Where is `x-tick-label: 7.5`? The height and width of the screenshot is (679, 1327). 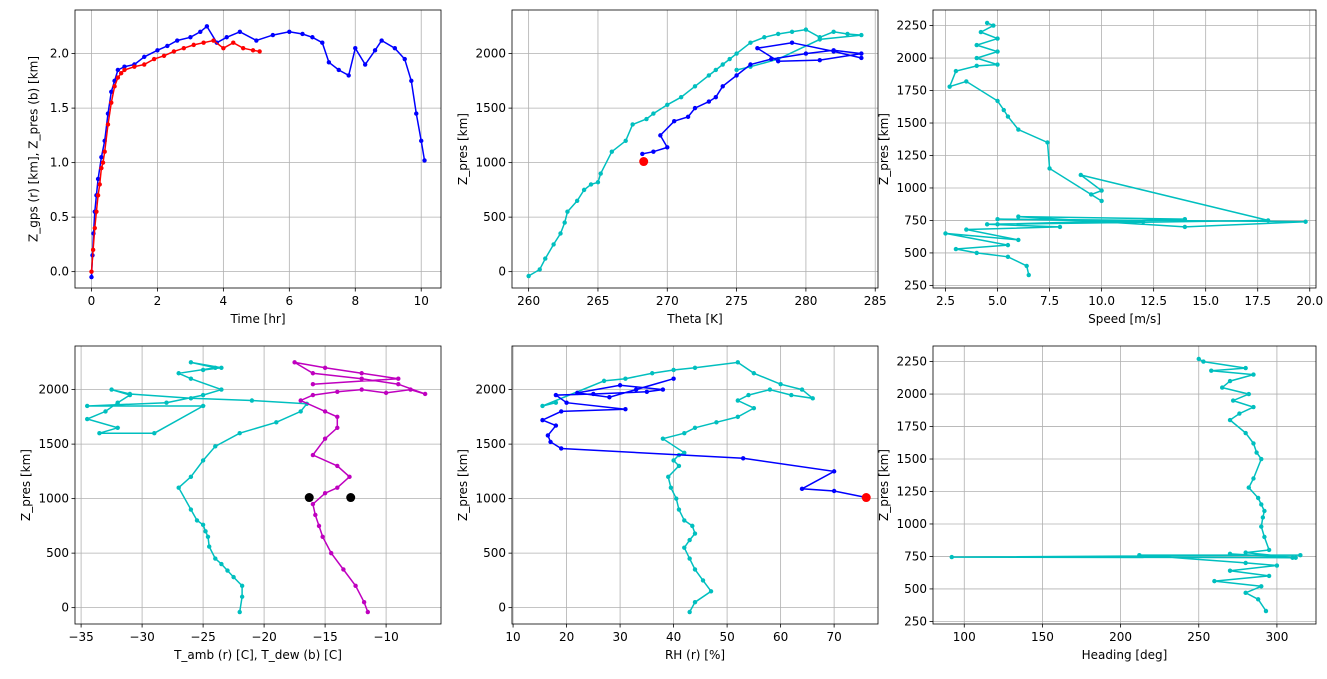 x-tick-label: 7.5 is located at coordinates (1049, 301).